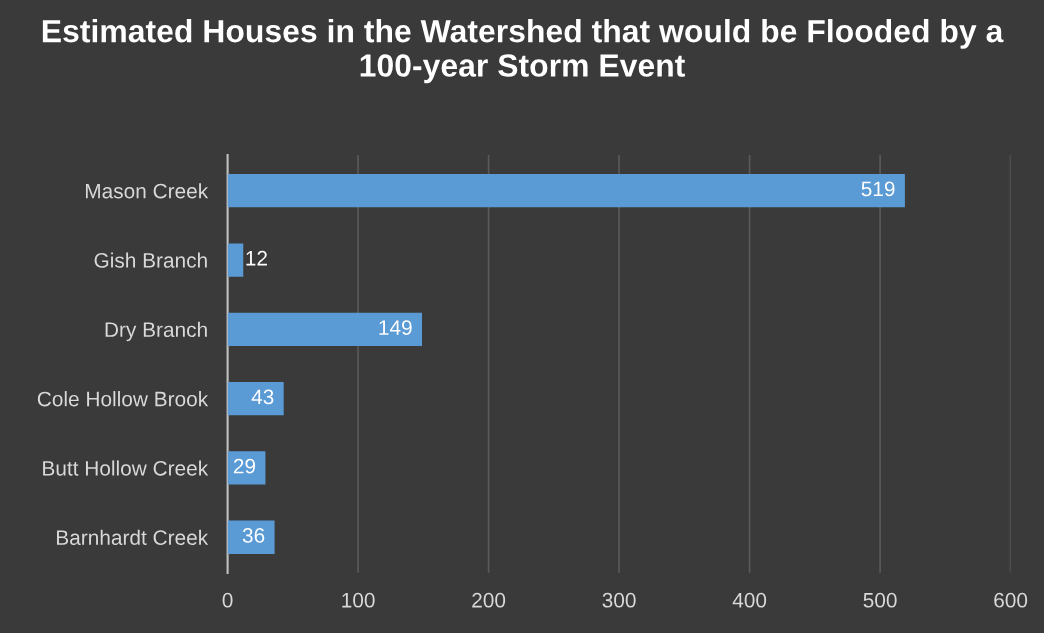 The image size is (1044, 633). Describe the element at coordinates (126, 468) in the screenshot. I see `y-tick-label: Butt Hollow Creek` at that location.